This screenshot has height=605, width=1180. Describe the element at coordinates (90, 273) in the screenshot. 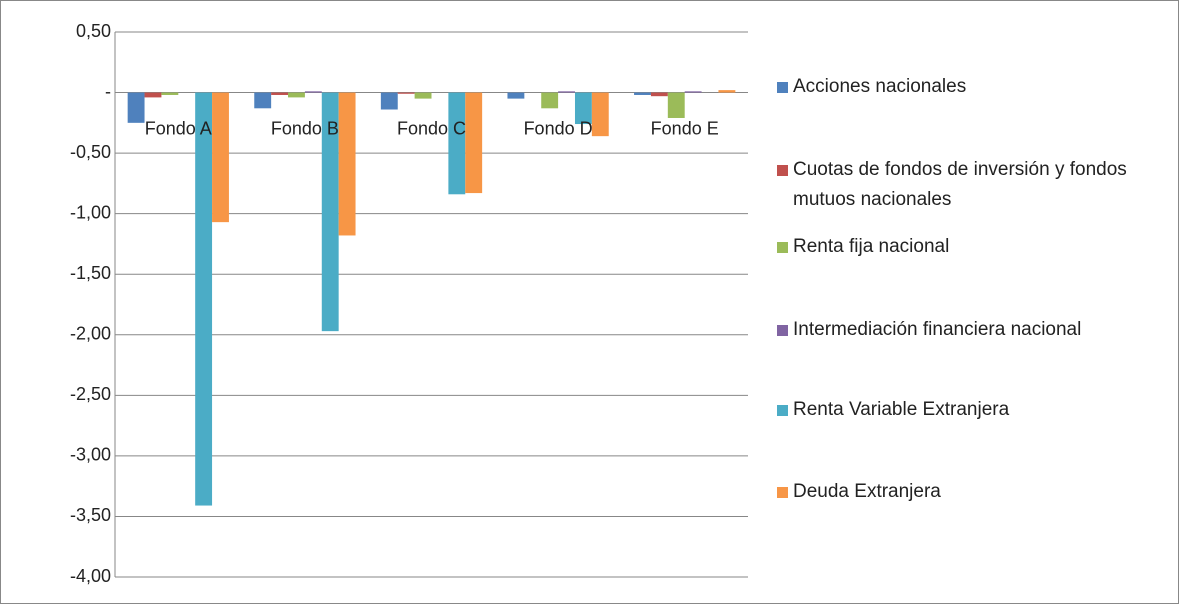

I see `y-tick-label: -1,50` at that location.